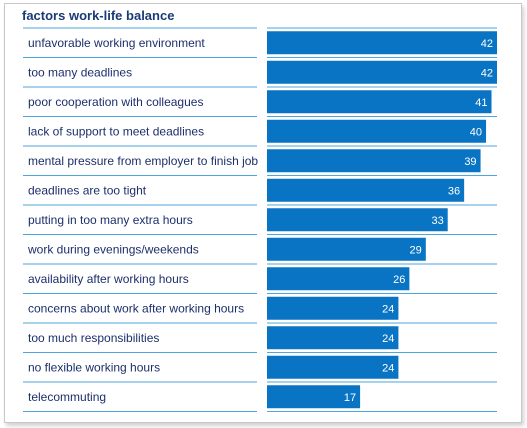  Describe the element at coordinates (136, 308) in the screenshot. I see `category-label: concerns about work after working hours` at that location.